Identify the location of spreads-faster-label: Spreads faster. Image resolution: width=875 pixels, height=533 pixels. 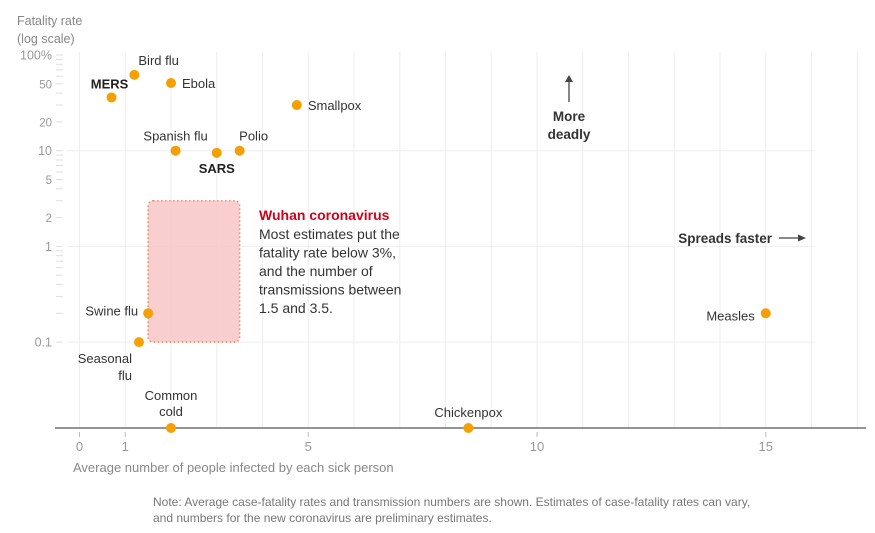
(725, 238).